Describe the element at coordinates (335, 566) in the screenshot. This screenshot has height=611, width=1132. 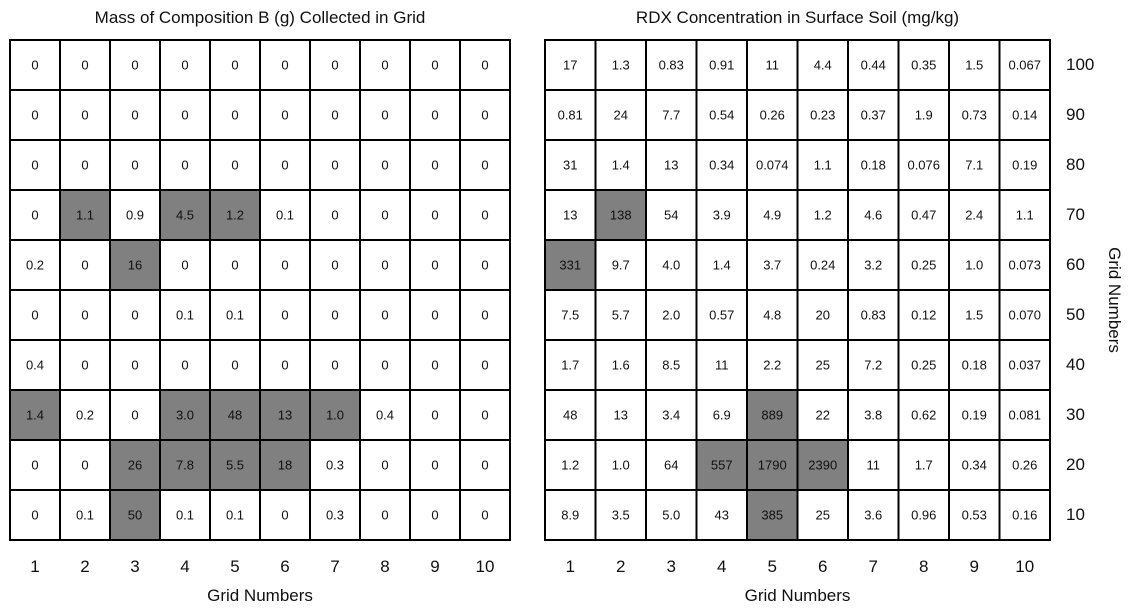
I see `x-tick-label: 7` at that location.